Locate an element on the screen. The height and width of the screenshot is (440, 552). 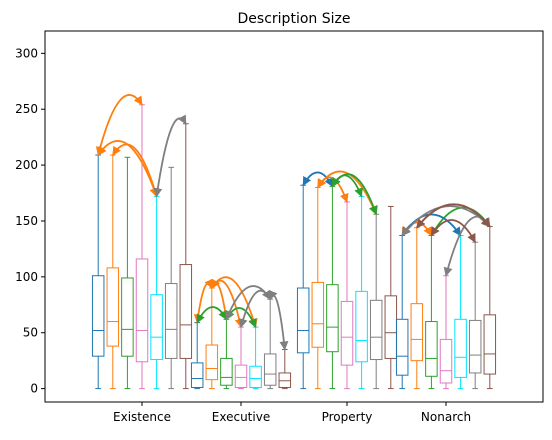
x-tick-label: Executive is located at coordinates (241, 417).